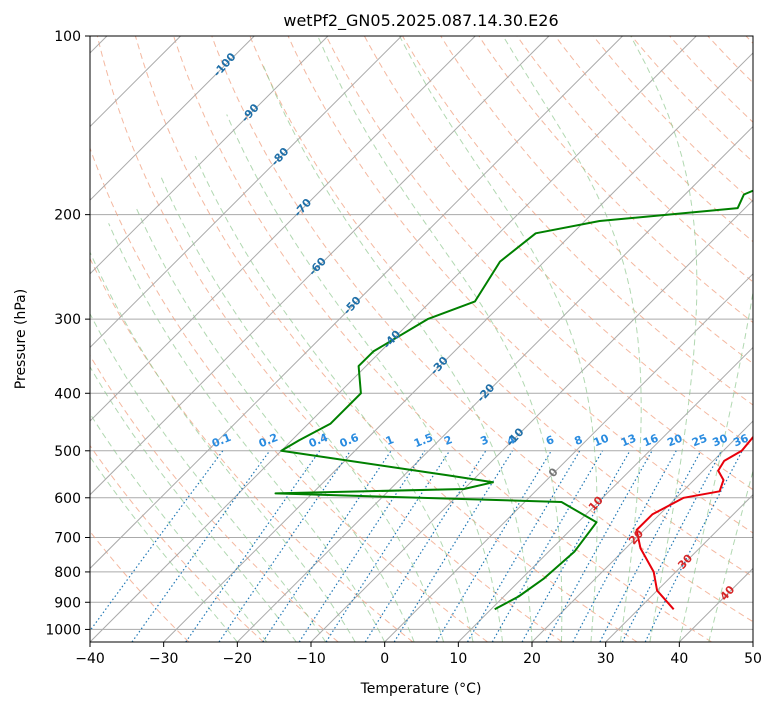 The height and width of the screenshot is (708, 775). Describe the element at coordinates (740, 441) in the screenshot. I see `mixing-ratio-label: 36` at that location.